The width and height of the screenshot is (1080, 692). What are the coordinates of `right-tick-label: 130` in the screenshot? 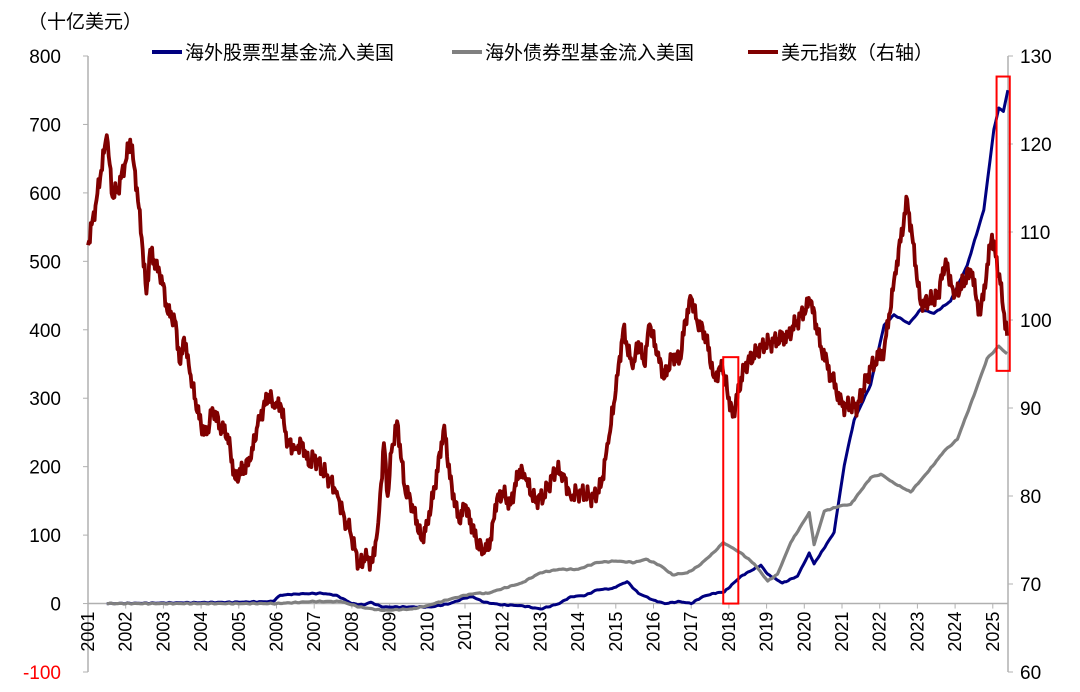 It's located at (1036, 57).